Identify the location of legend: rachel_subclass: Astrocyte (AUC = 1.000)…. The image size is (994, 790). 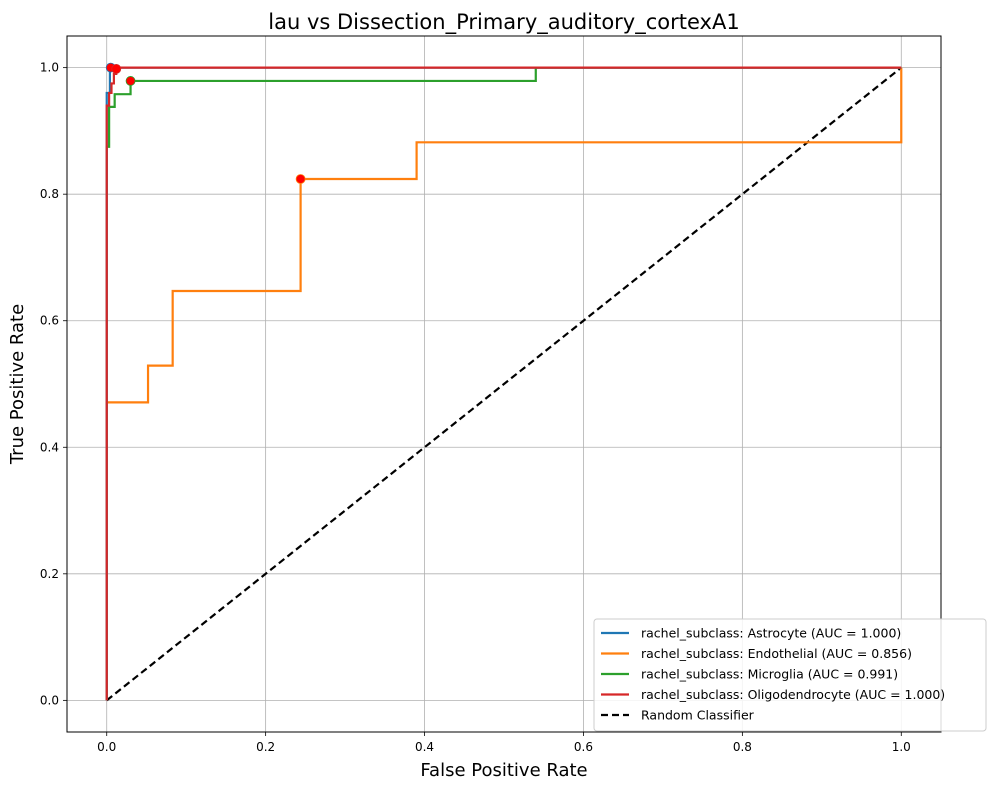
(790, 675).